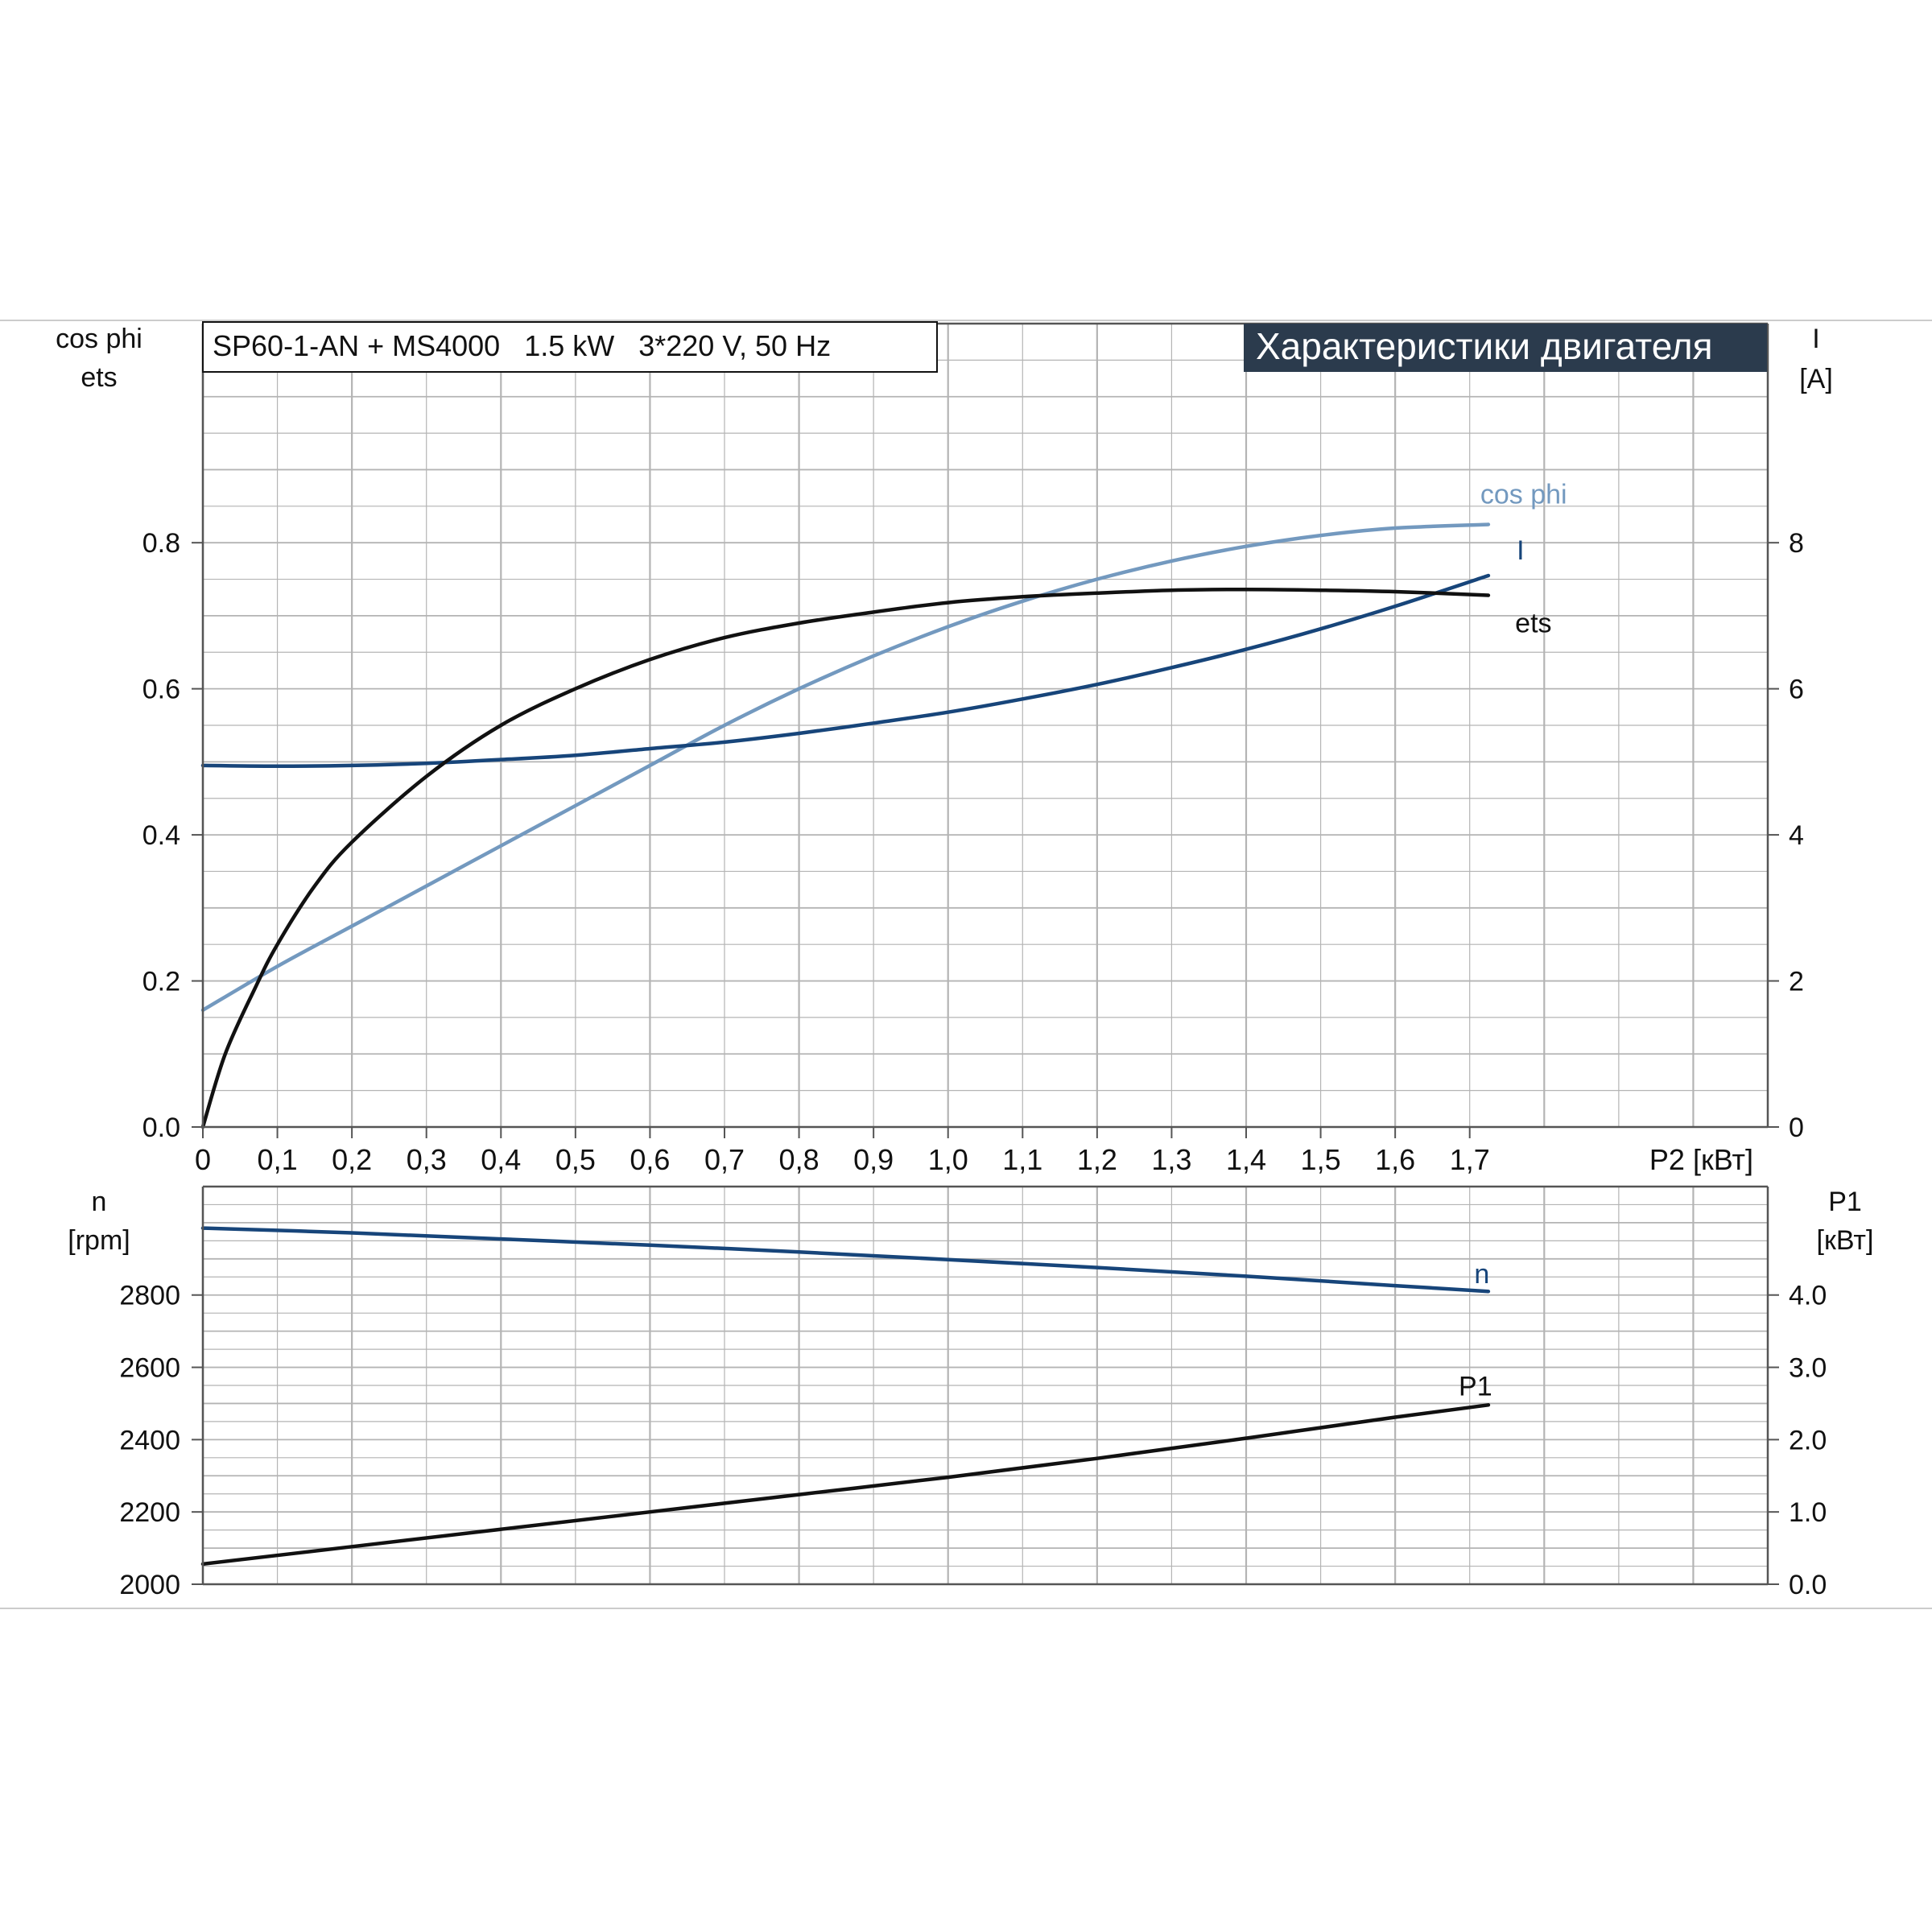 This screenshot has height=1932, width=1932. Describe the element at coordinates (522, 345) in the screenshot. I see `model-label: SP60-1-AN + MS4000 1.5 kW 3*220 V, 50 Hz` at that location.